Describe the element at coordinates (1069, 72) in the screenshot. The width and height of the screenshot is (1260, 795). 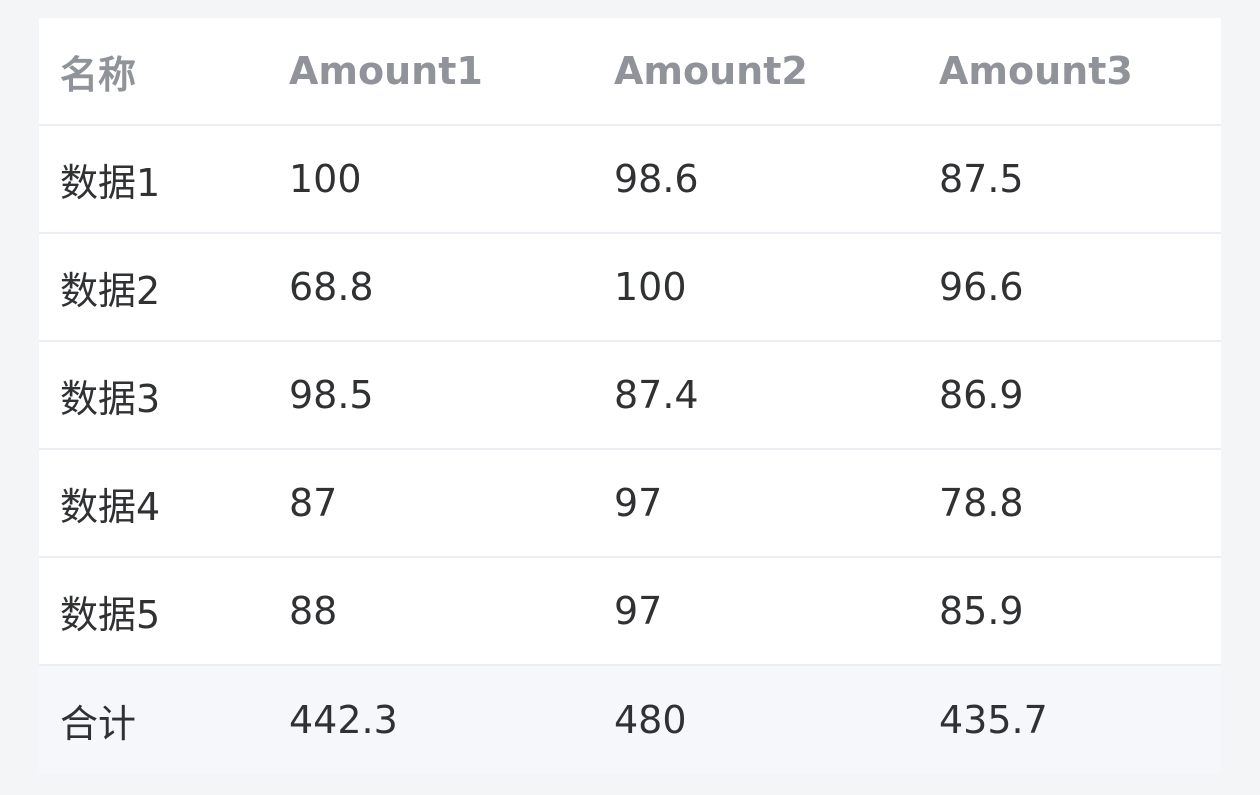
I see `header-cell-amount3: Amount3` at that location.